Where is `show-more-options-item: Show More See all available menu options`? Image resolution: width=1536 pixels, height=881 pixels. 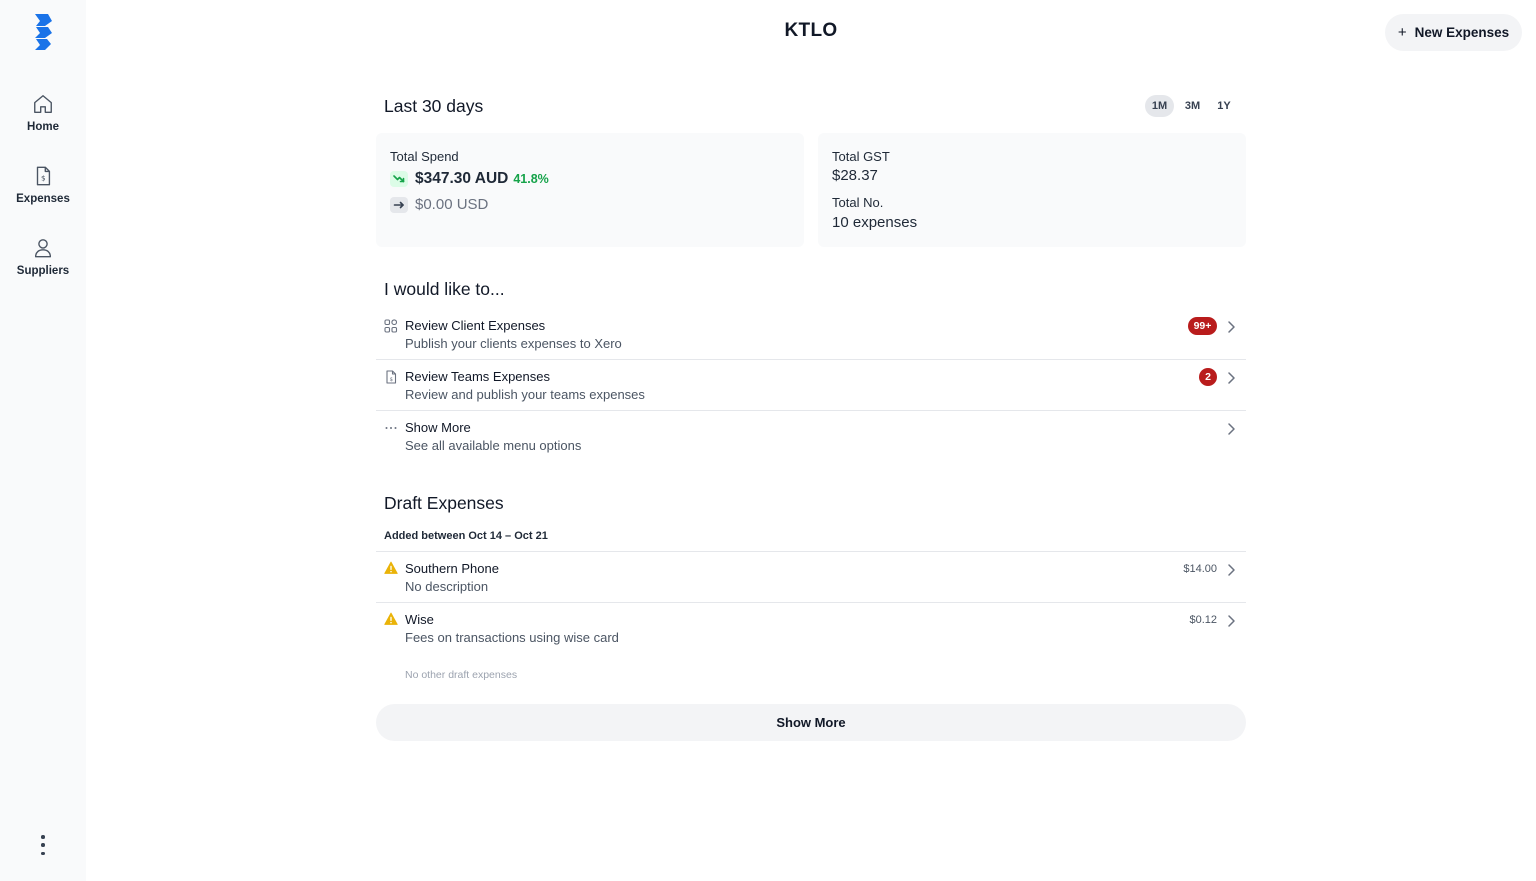 show-more-options-item: Show More See all available menu options is located at coordinates (811, 438).